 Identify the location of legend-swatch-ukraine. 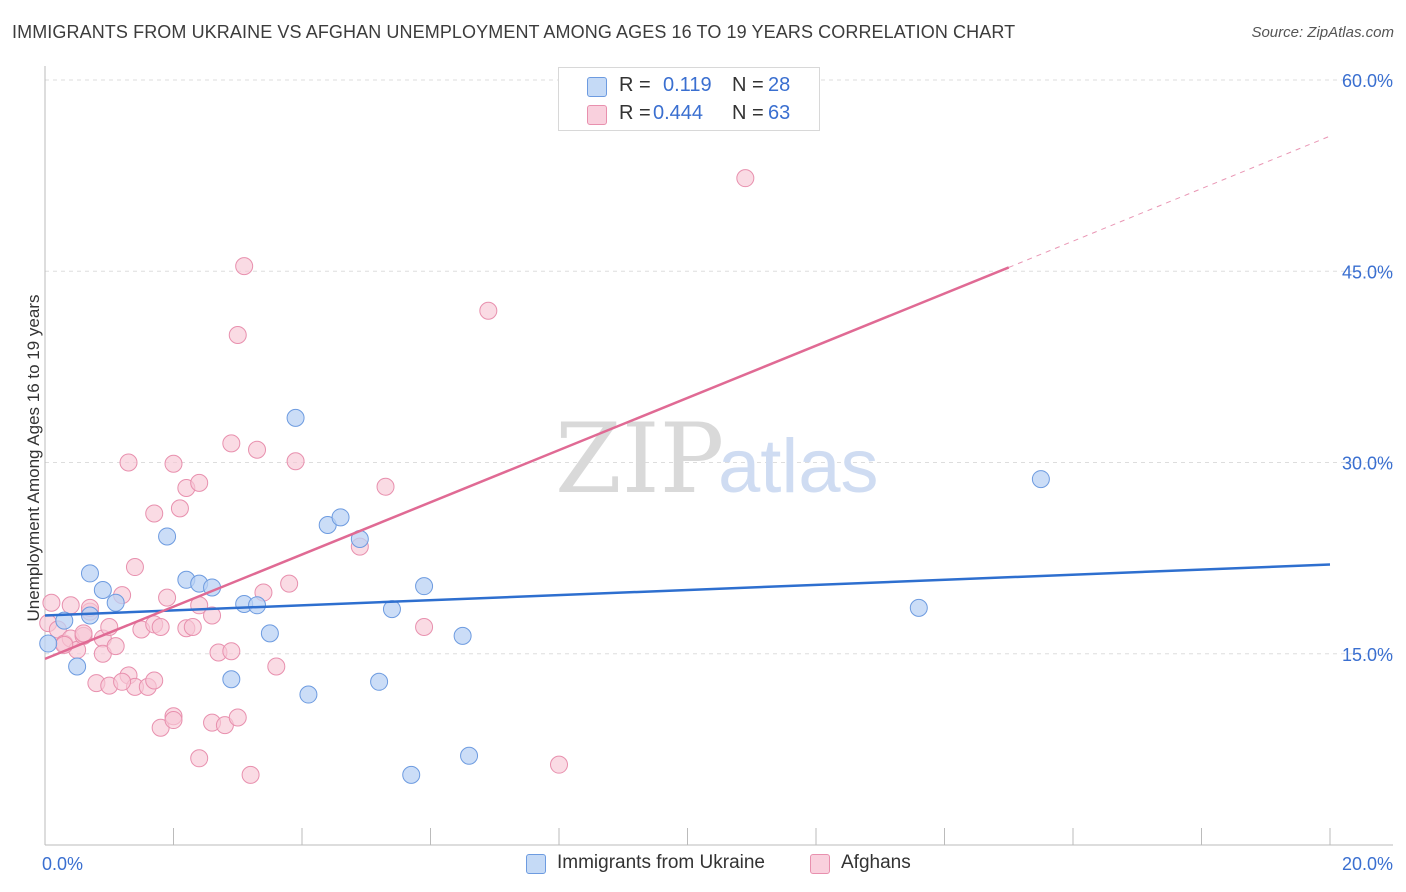
(597, 87).